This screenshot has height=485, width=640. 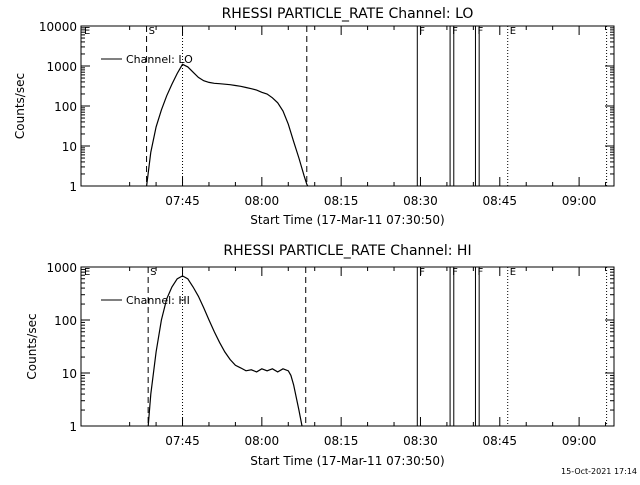 What do you see at coordinates (599, 471) in the screenshot?
I see `footer-timestamp: 15-Oct-2021 17:14` at bounding box center [599, 471].